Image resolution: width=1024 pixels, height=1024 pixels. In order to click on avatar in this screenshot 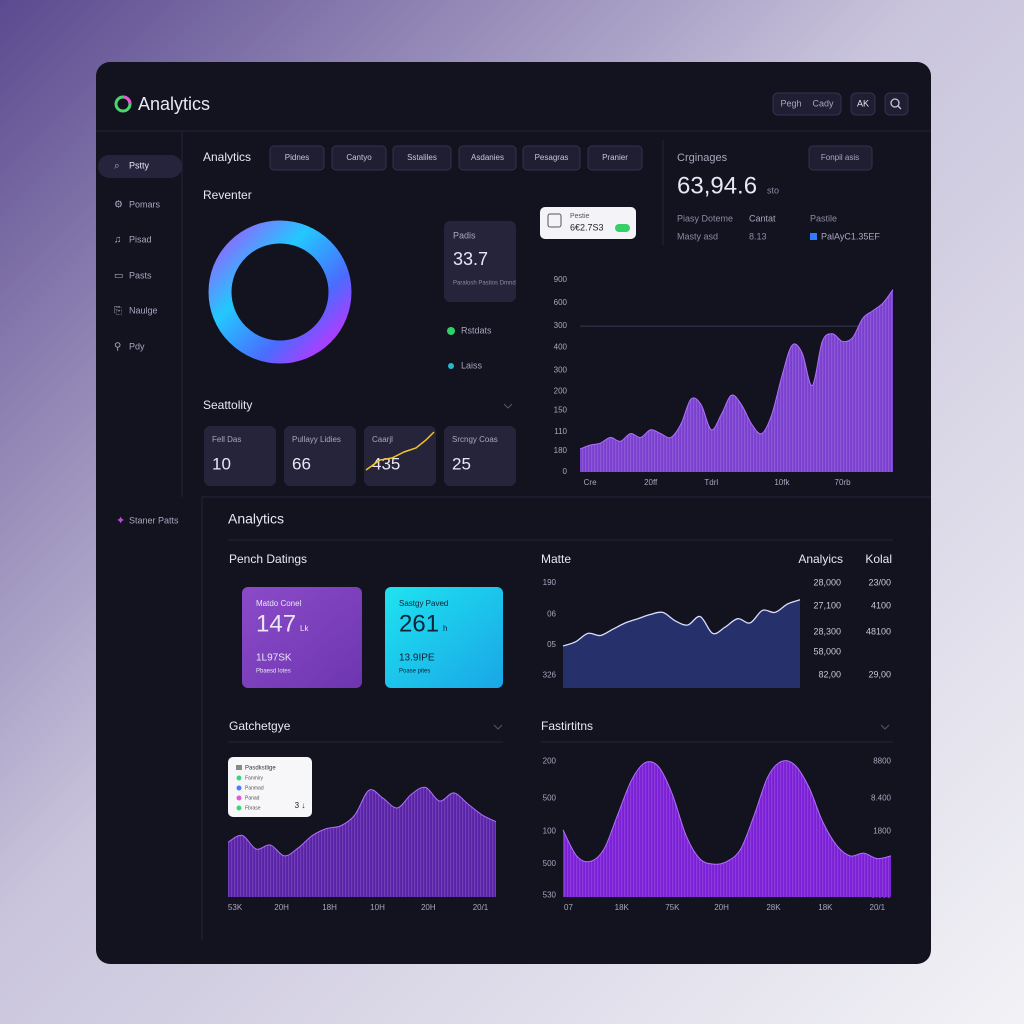, I will do `click(863, 104)`.